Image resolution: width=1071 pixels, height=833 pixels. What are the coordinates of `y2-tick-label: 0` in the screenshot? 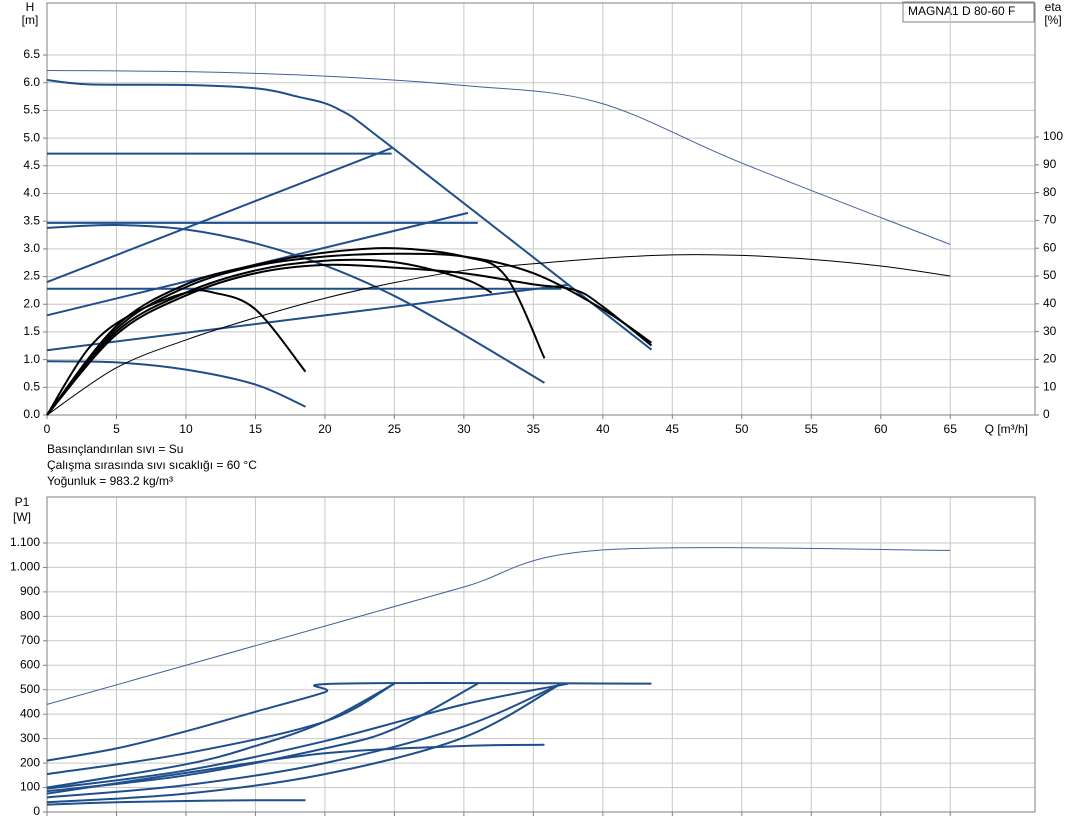 It's located at (1046, 414).